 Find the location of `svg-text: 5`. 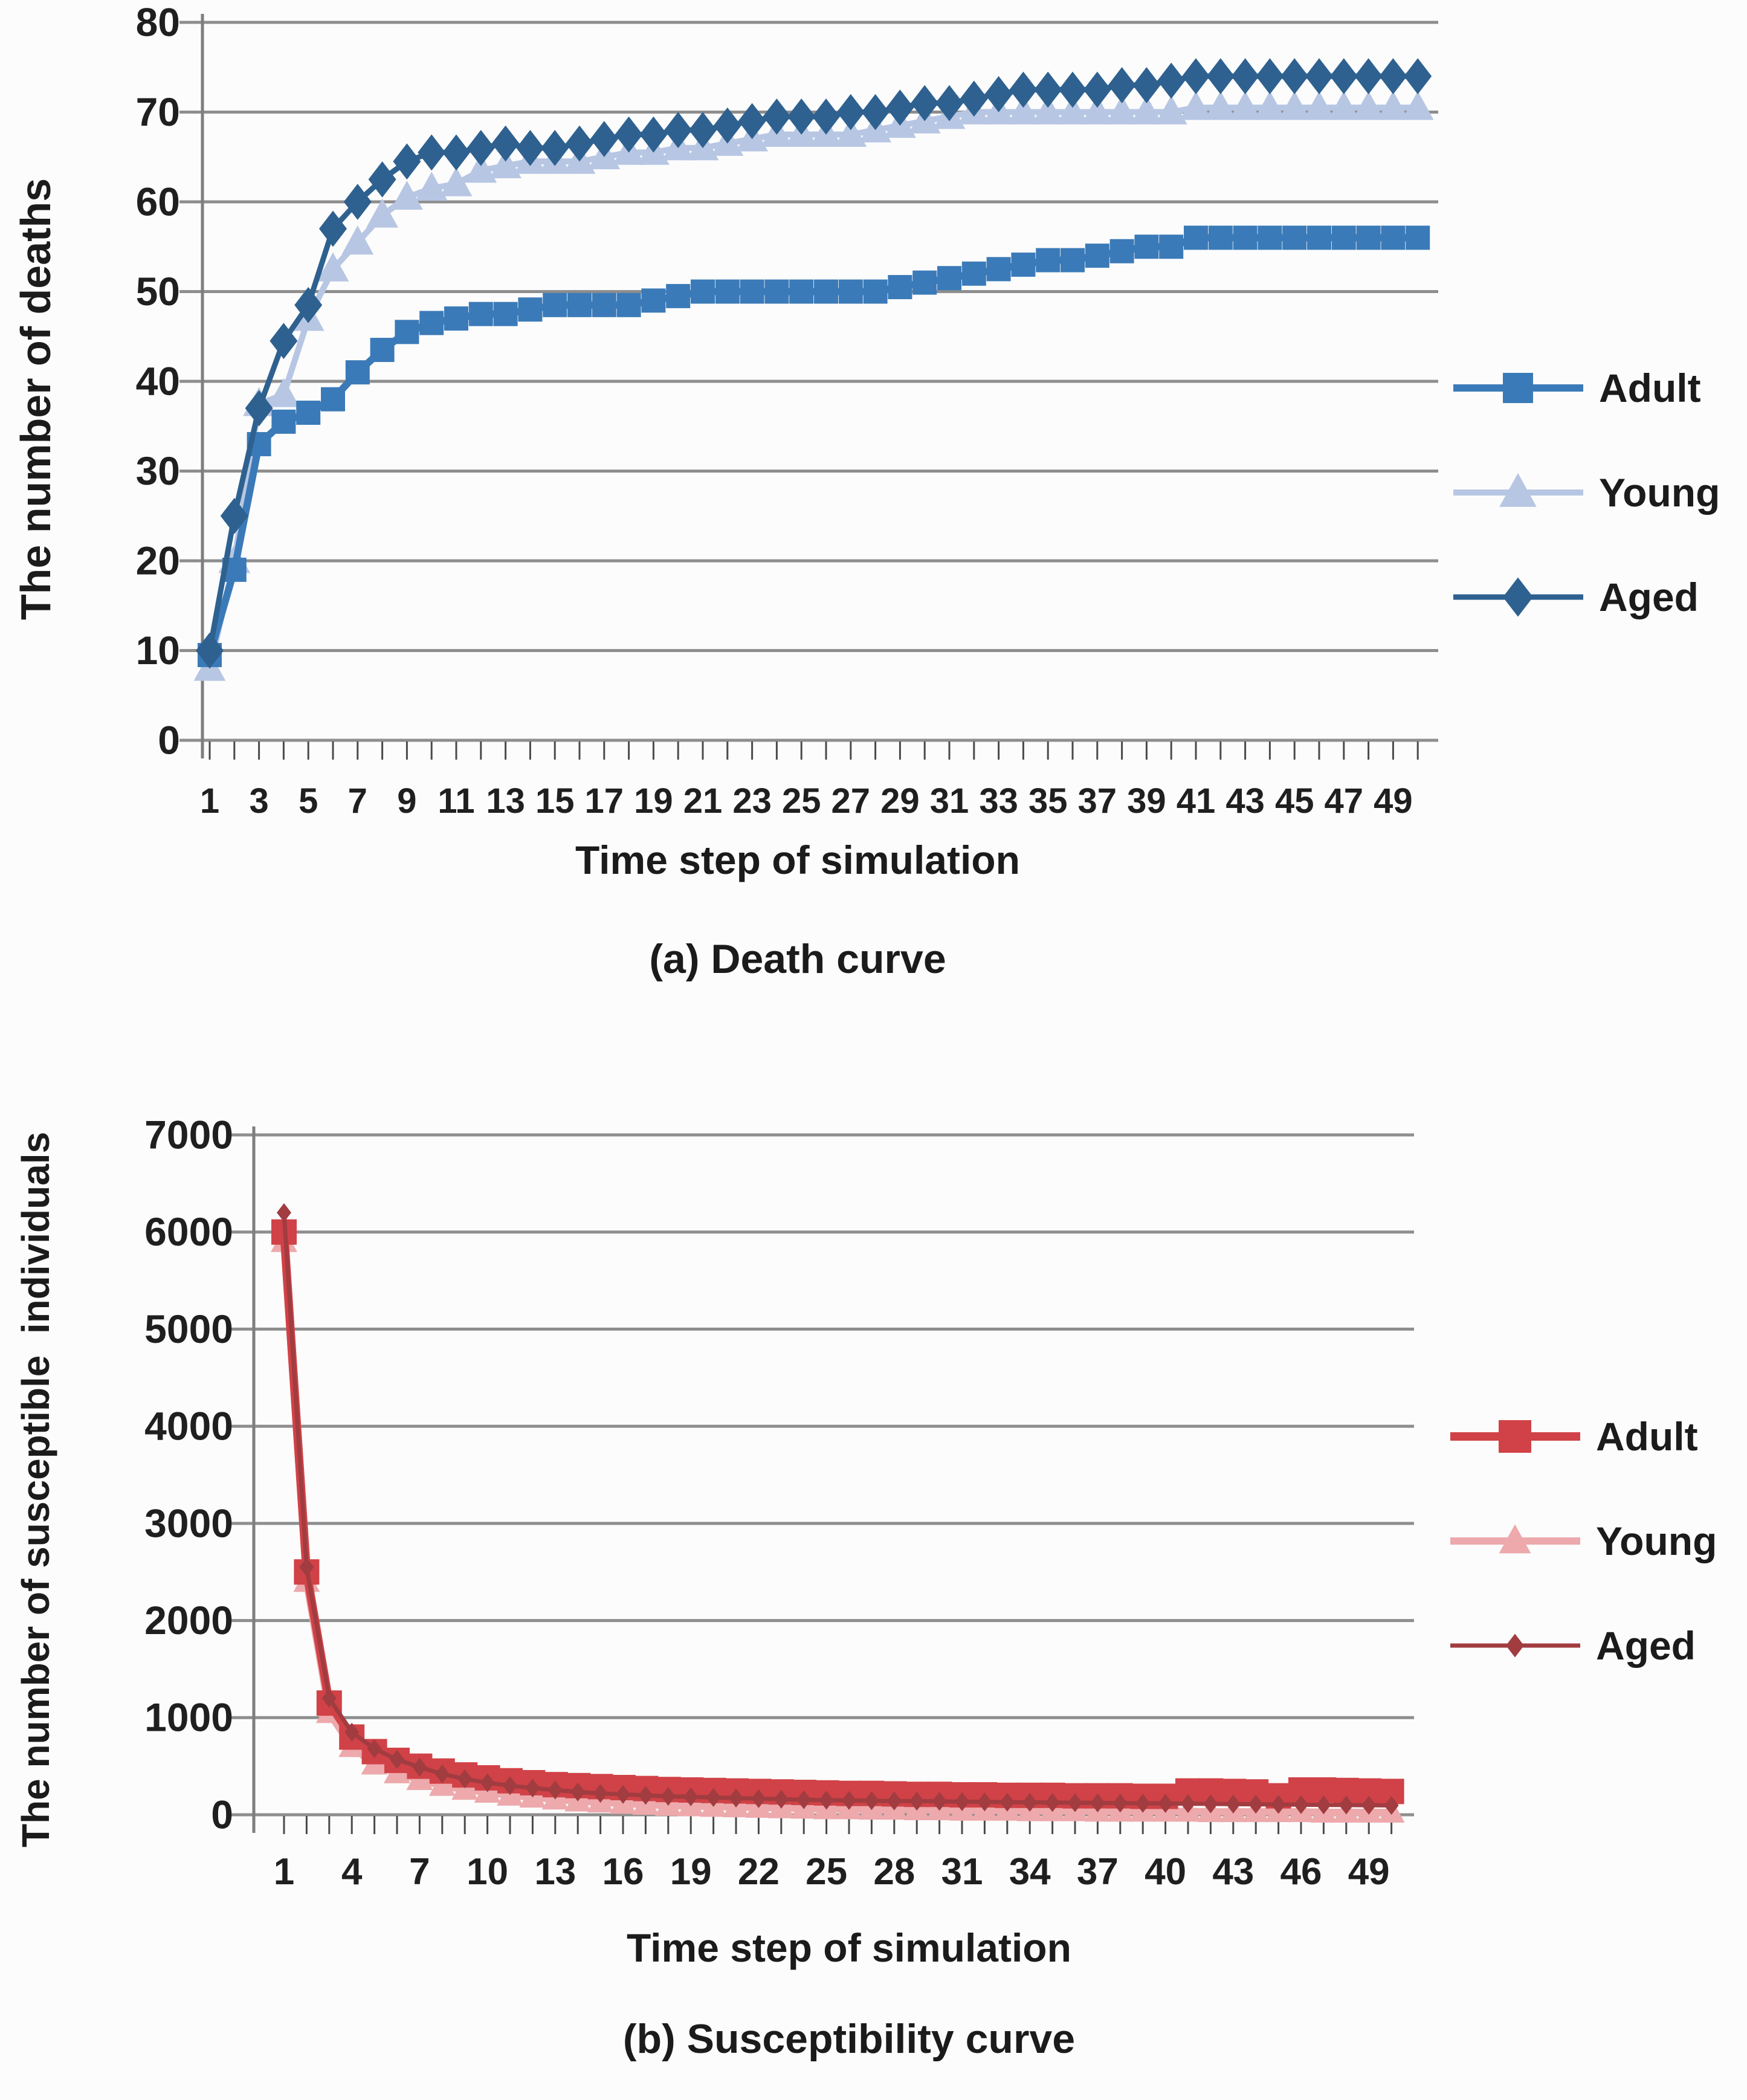

svg-text: 5 is located at coordinates (308, 801).